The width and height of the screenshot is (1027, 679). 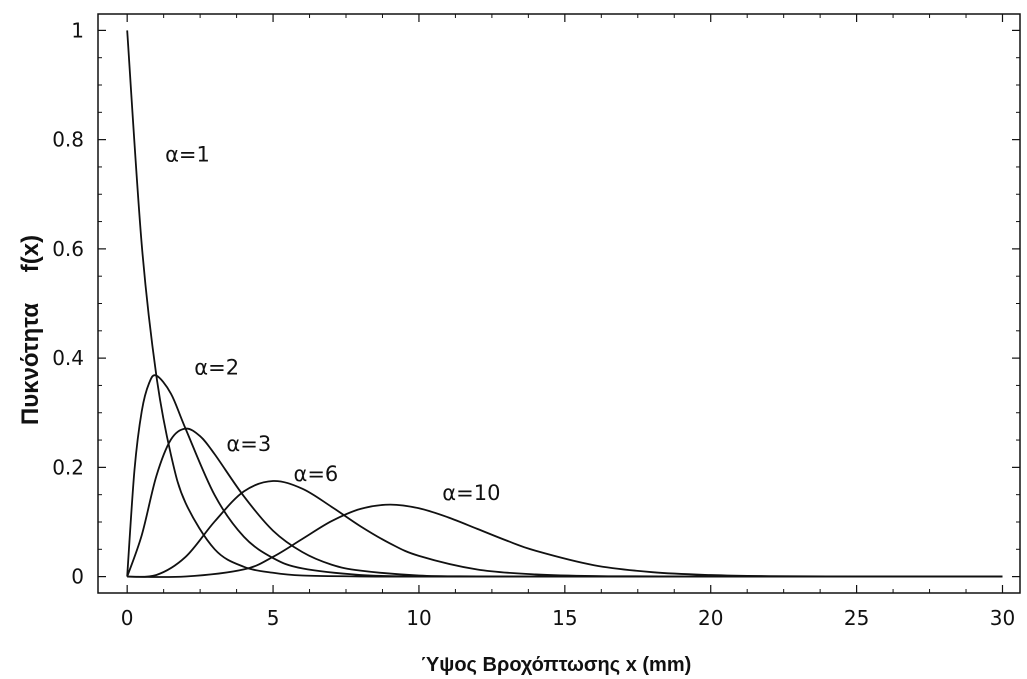 What do you see at coordinates (856, 618) in the screenshot?
I see `x-tick-label: 25` at bounding box center [856, 618].